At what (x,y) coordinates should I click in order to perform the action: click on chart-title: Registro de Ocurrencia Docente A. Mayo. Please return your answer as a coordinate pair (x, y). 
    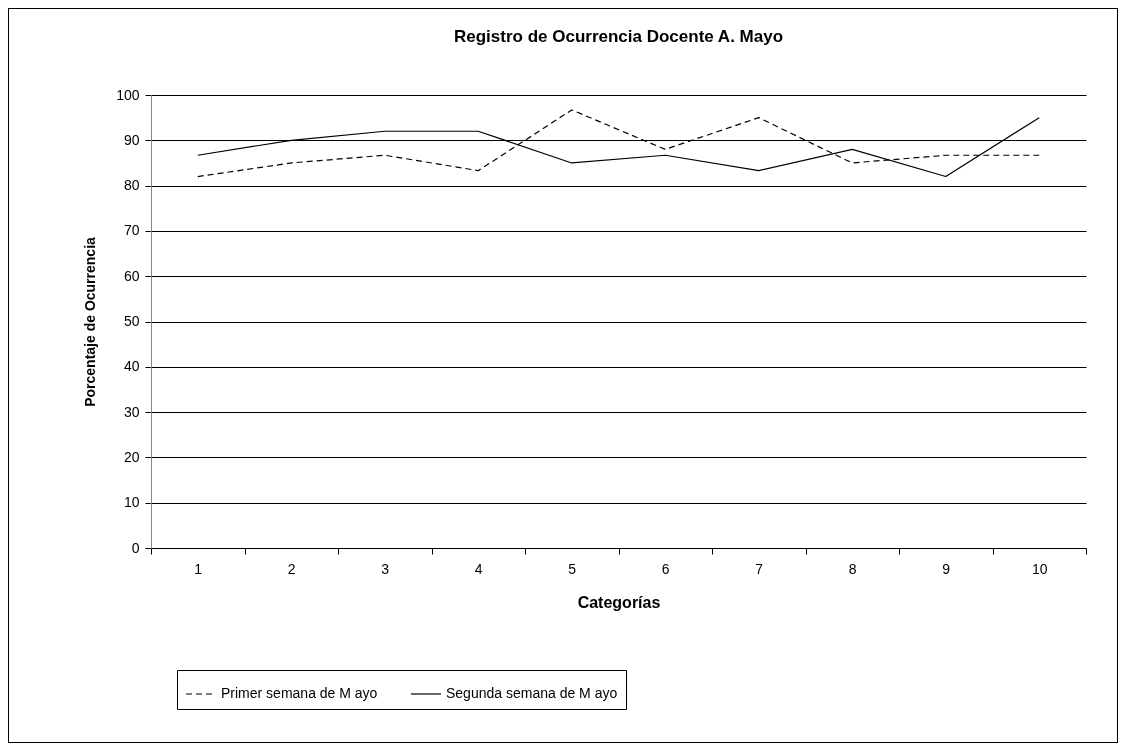
    Looking at the image, I should click on (618, 36).